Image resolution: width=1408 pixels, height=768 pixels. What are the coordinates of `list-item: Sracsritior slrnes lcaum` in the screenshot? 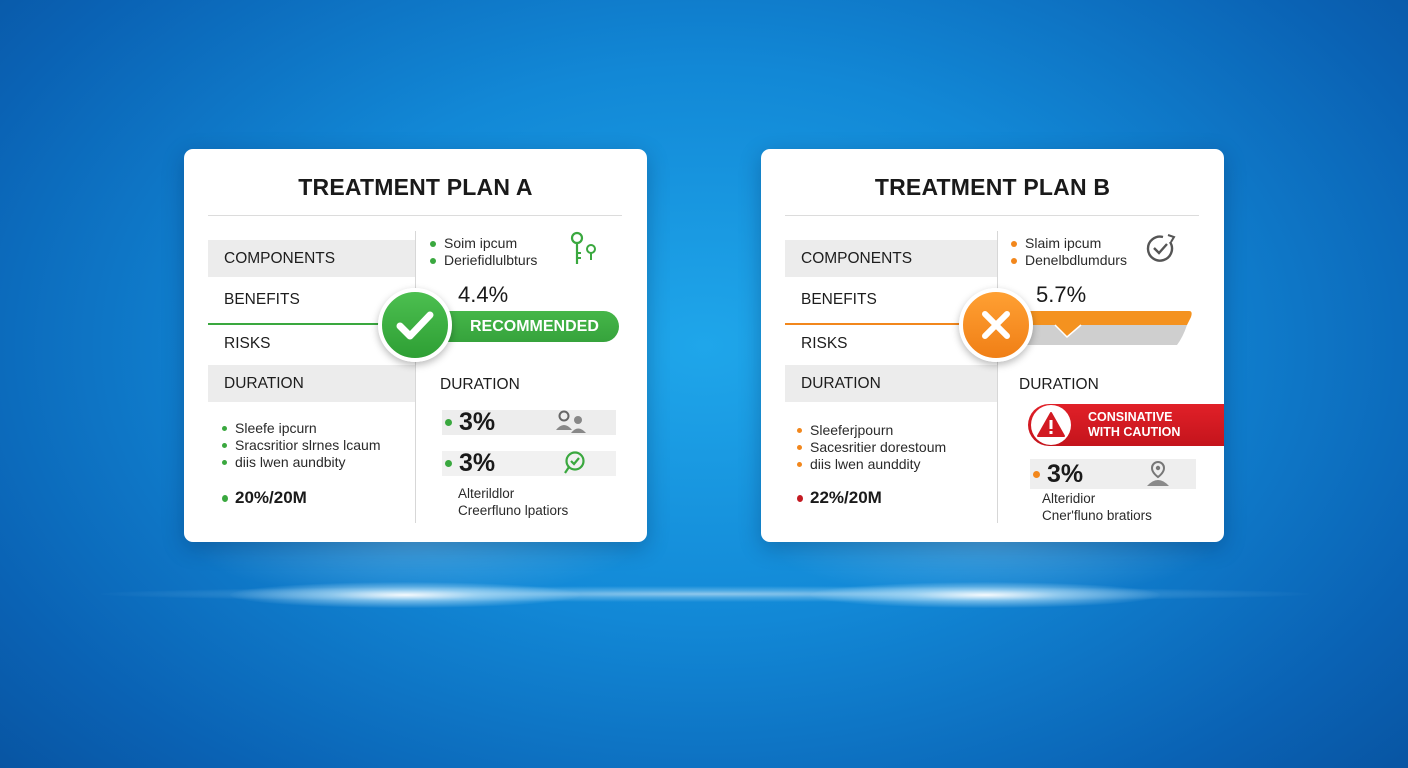 It's located at (301, 445).